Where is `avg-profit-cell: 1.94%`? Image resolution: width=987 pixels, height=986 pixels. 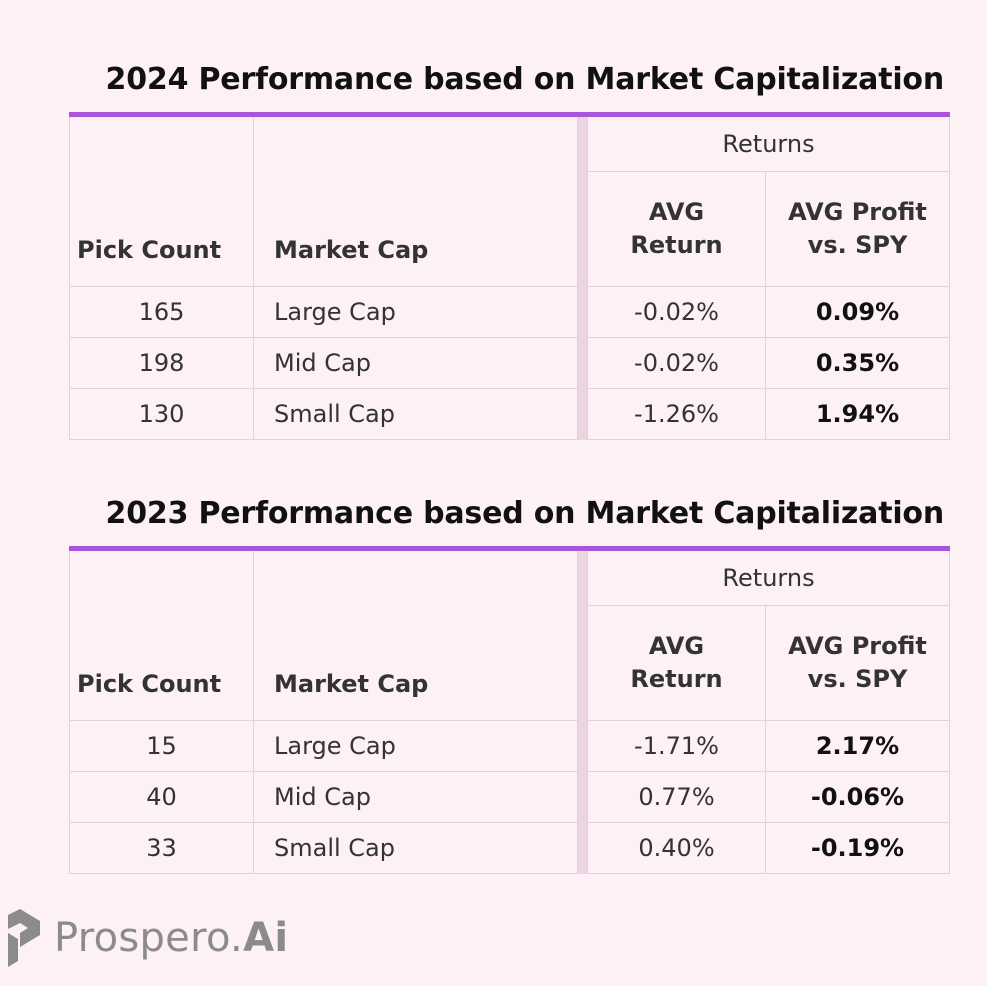
avg-profit-cell: 1.94% is located at coordinates (857, 414).